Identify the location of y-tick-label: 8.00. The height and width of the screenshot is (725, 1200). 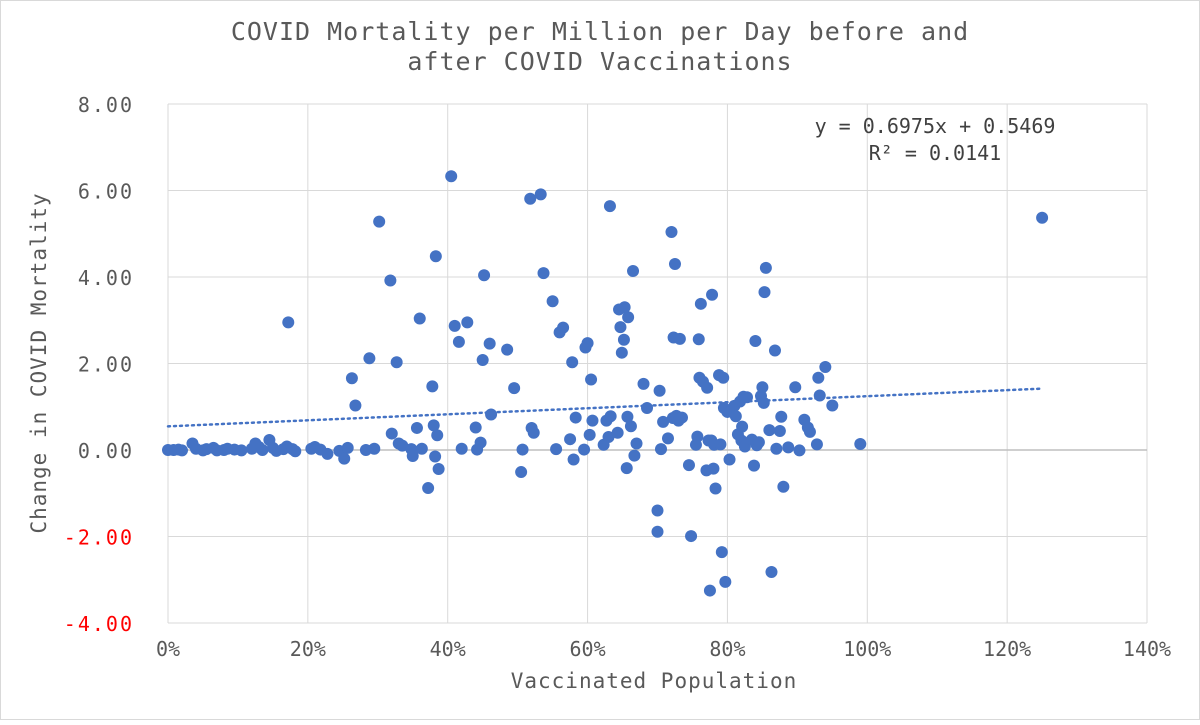
(106, 105).